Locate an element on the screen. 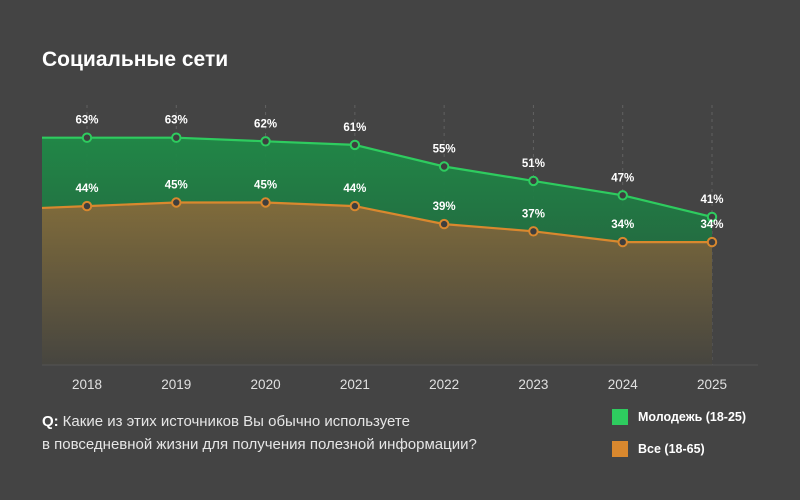 The height and width of the screenshot is (500, 800). data-label-all-2023: 37% is located at coordinates (533, 214).